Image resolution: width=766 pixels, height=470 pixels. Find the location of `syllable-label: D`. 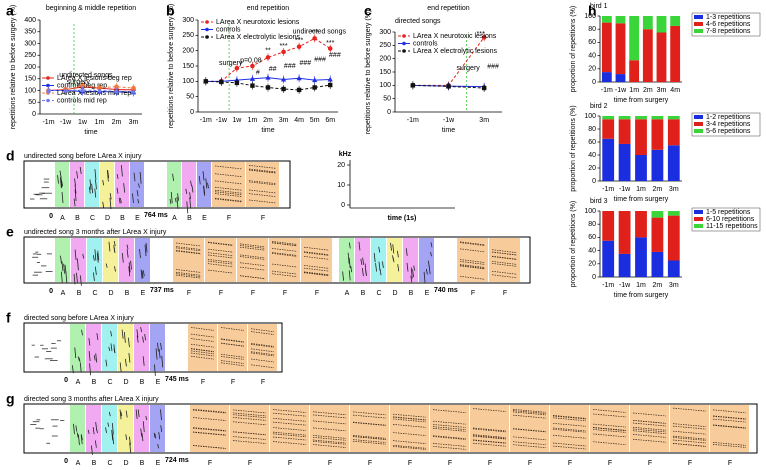

syllable-label: D is located at coordinates (107, 218).